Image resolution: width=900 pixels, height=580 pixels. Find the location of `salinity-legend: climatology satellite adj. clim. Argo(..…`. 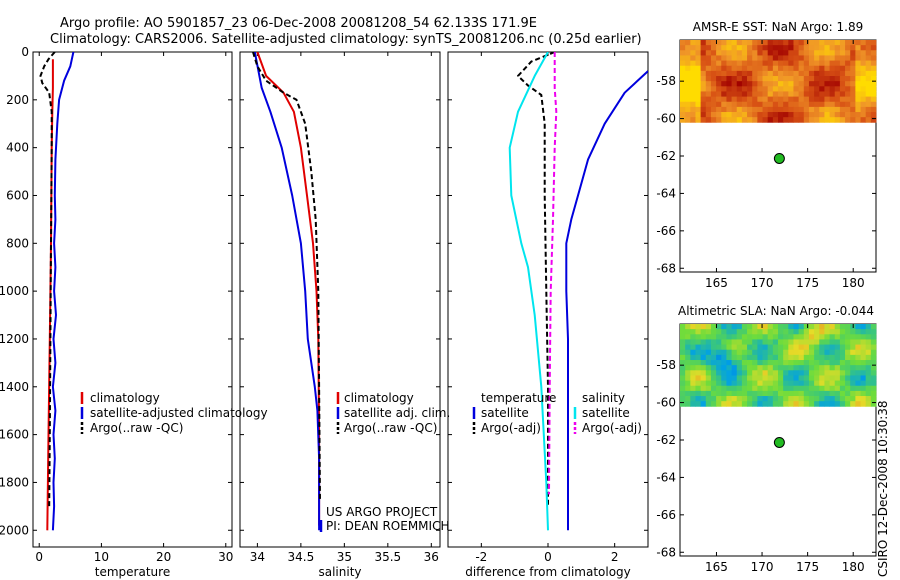

salinity-legend: climatology satellite adj. clim. Argo(..… is located at coordinates (384, 462).